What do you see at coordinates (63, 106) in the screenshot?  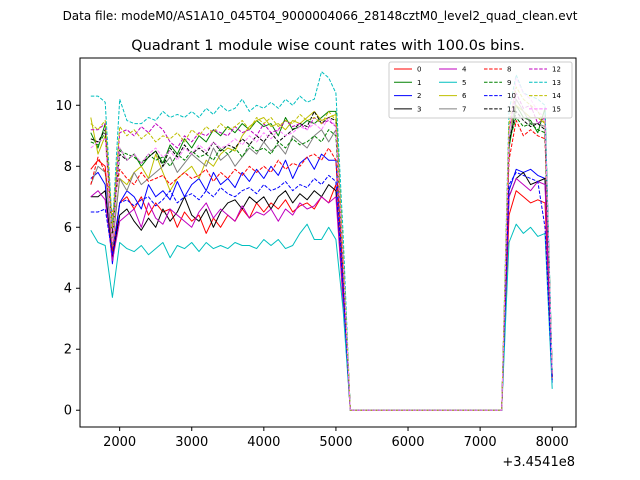 I see `y-tick-label: 10` at bounding box center [63, 106].